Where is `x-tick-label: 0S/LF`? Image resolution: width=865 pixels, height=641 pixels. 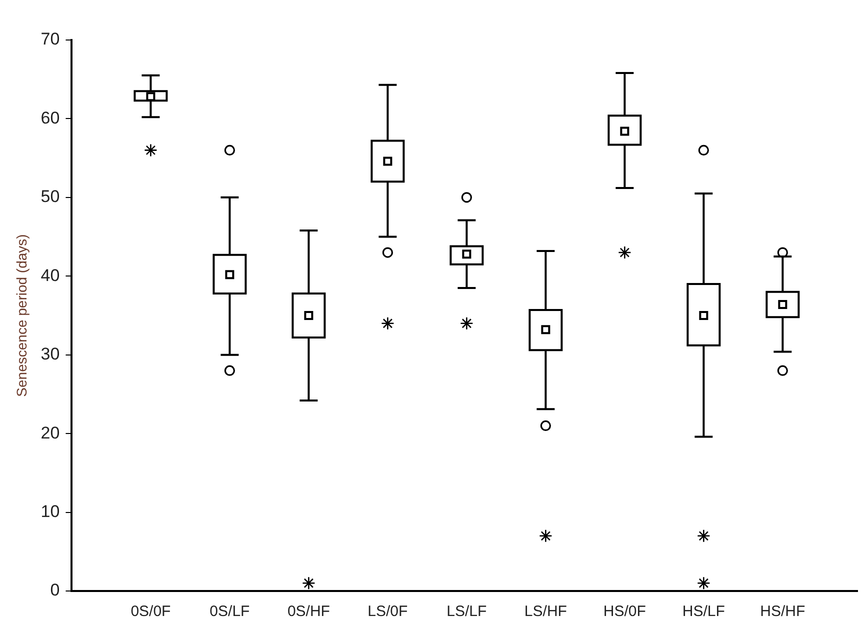 x-tick-label: 0S/LF is located at coordinates (230, 611).